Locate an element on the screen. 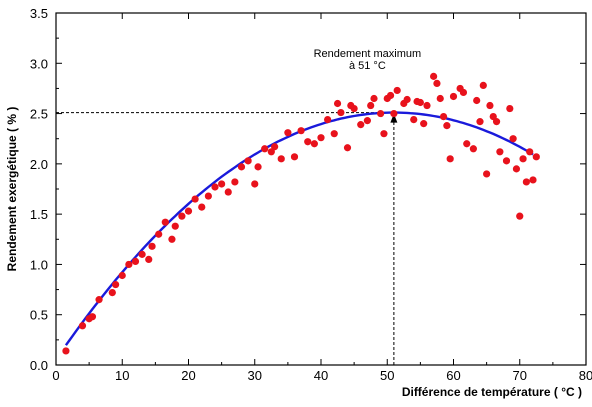  x-tick-label: 60 is located at coordinates (453, 375).